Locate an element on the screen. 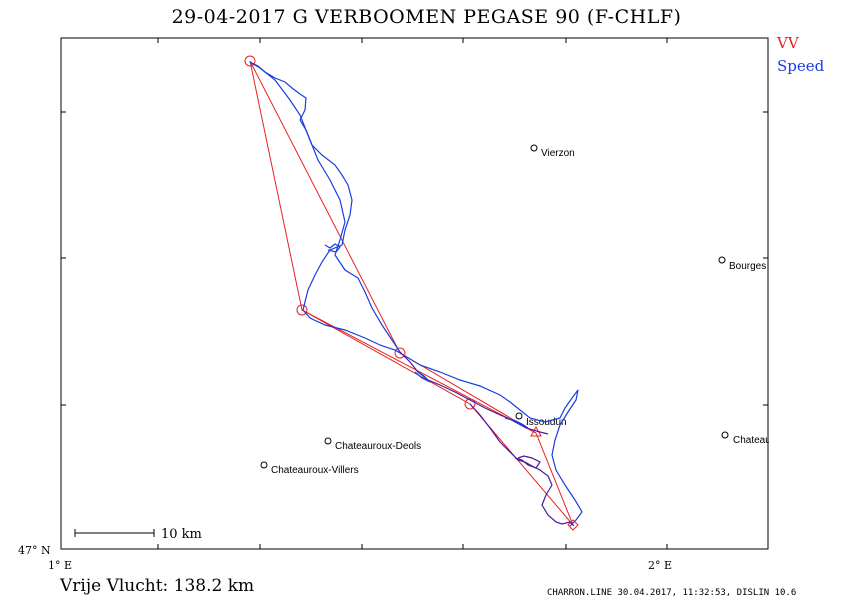 The image size is (853, 603). city-issoudun: Issoudun is located at coordinates (541, 420).